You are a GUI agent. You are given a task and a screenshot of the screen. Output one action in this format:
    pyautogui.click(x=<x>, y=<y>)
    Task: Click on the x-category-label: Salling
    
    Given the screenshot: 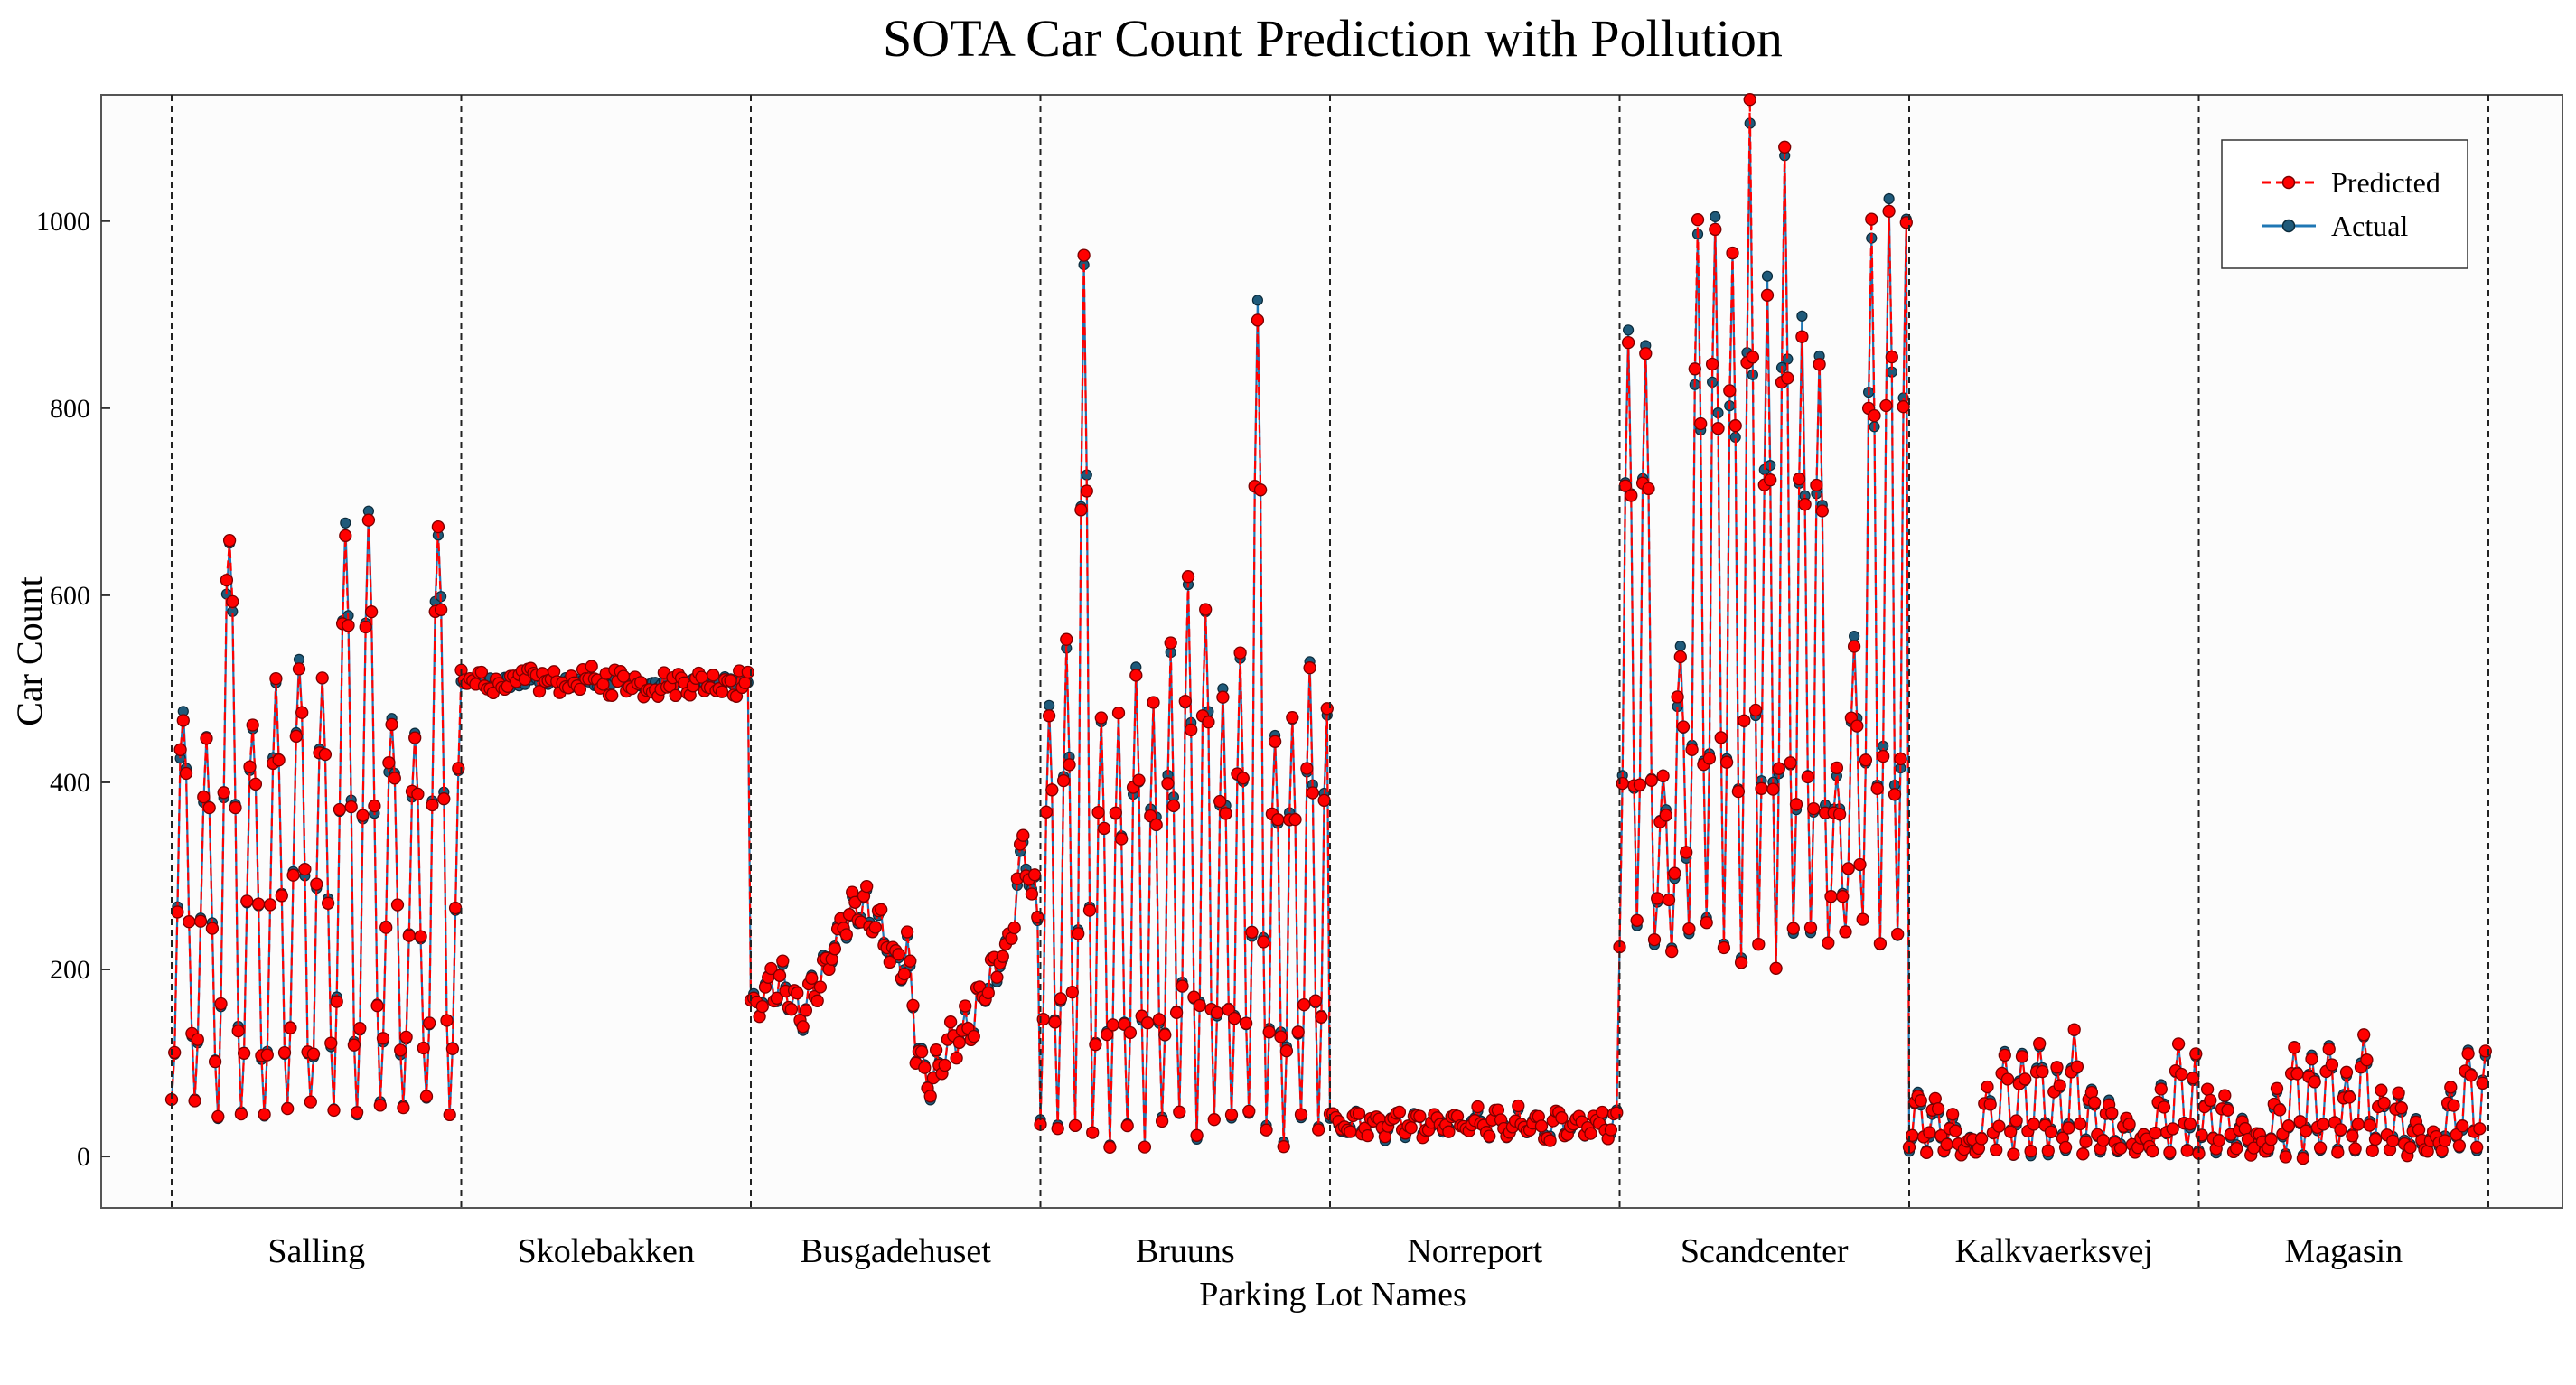 What is the action you would take?
    pyautogui.click(x=316, y=1251)
    